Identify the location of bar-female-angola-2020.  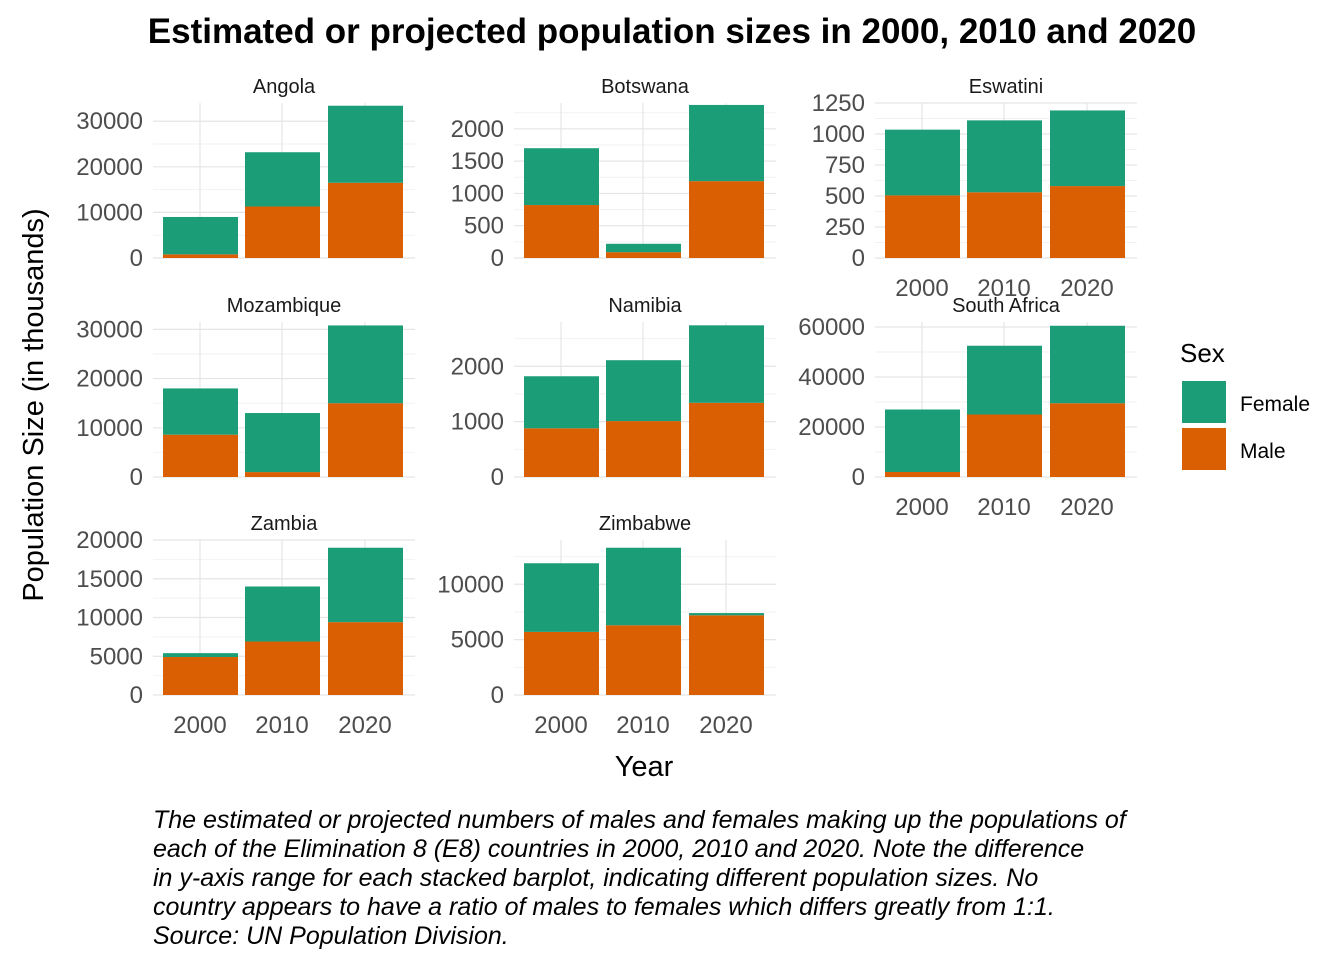
(365, 144).